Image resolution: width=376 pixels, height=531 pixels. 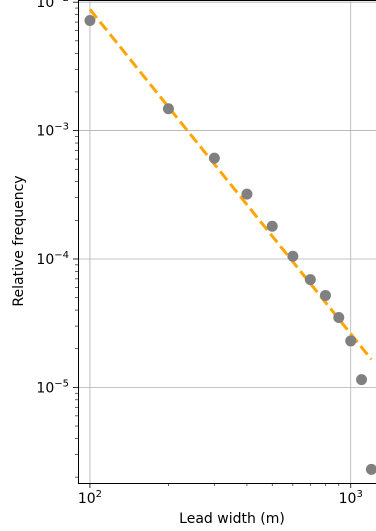 I want to click on x-axis-label: Lead width (m), so click(x=232, y=519).